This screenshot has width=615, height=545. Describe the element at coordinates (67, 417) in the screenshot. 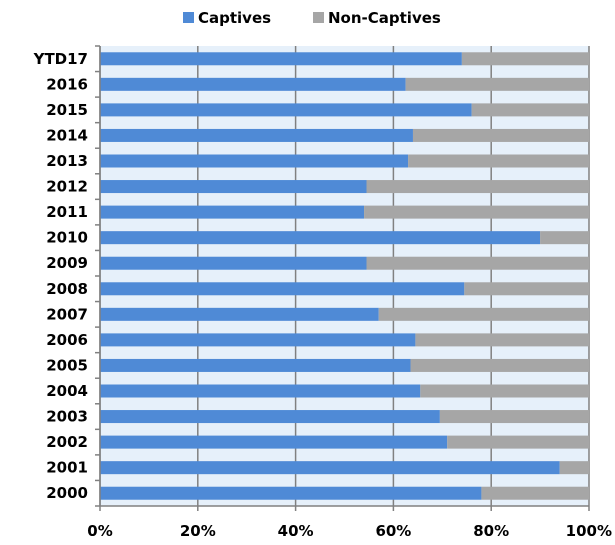

I see `y-tick-label: 2003` at that location.